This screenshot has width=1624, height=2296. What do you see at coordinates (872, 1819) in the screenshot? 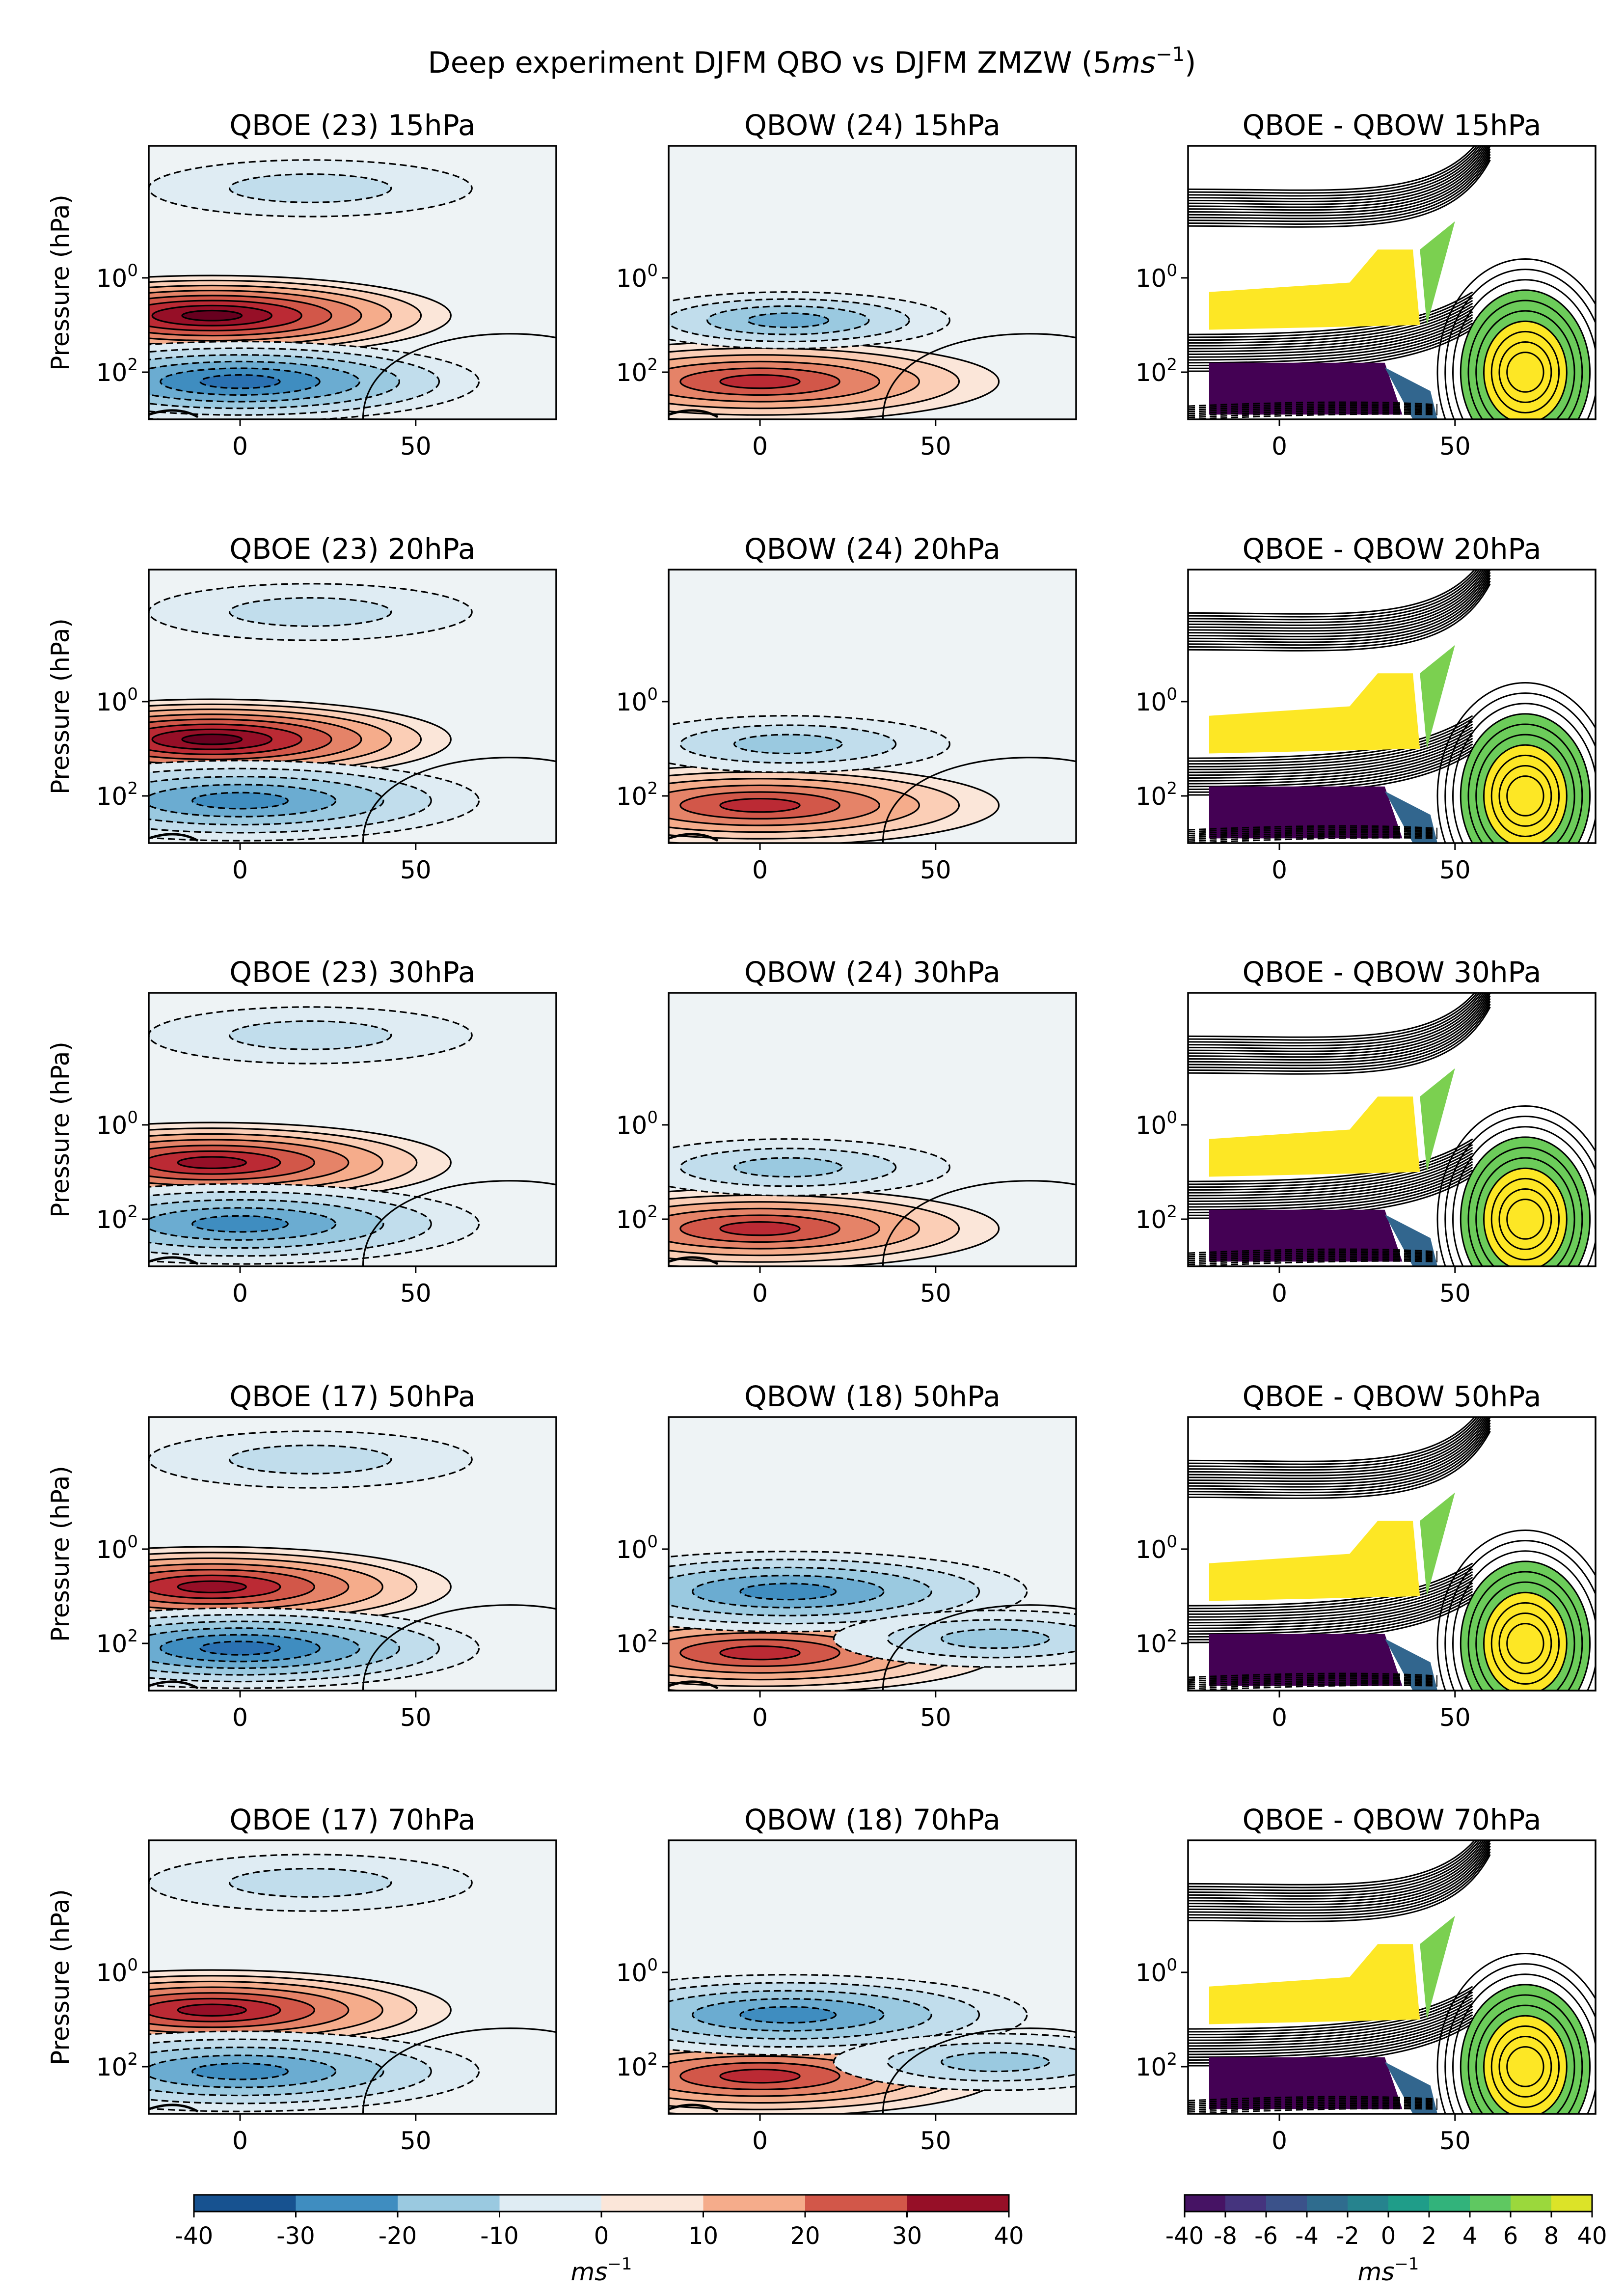
I see `panel-title: QBOW (18) 70hPa` at bounding box center [872, 1819].